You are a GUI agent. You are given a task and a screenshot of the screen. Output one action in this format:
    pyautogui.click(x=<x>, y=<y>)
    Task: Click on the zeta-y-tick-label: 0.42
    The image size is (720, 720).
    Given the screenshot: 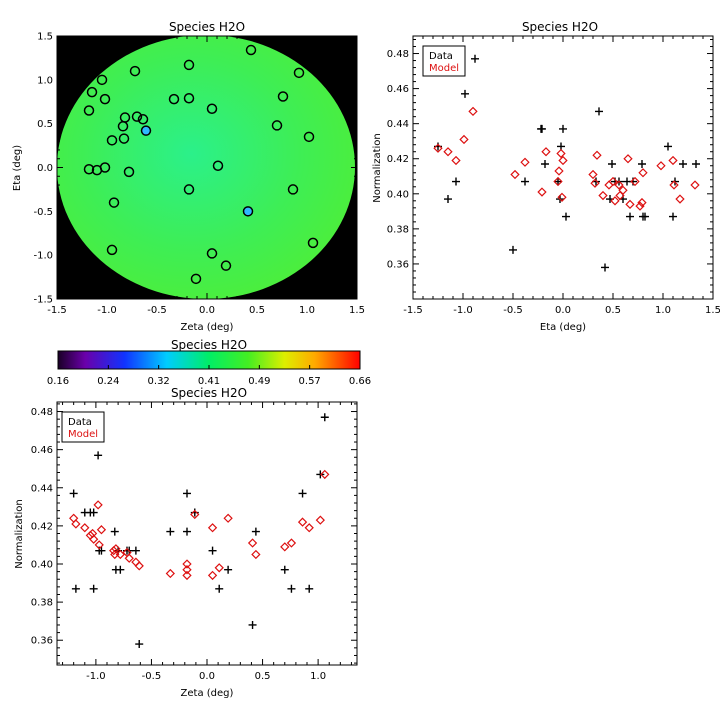 What is the action you would take?
    pyautogui.click(x=42, y=526)
    